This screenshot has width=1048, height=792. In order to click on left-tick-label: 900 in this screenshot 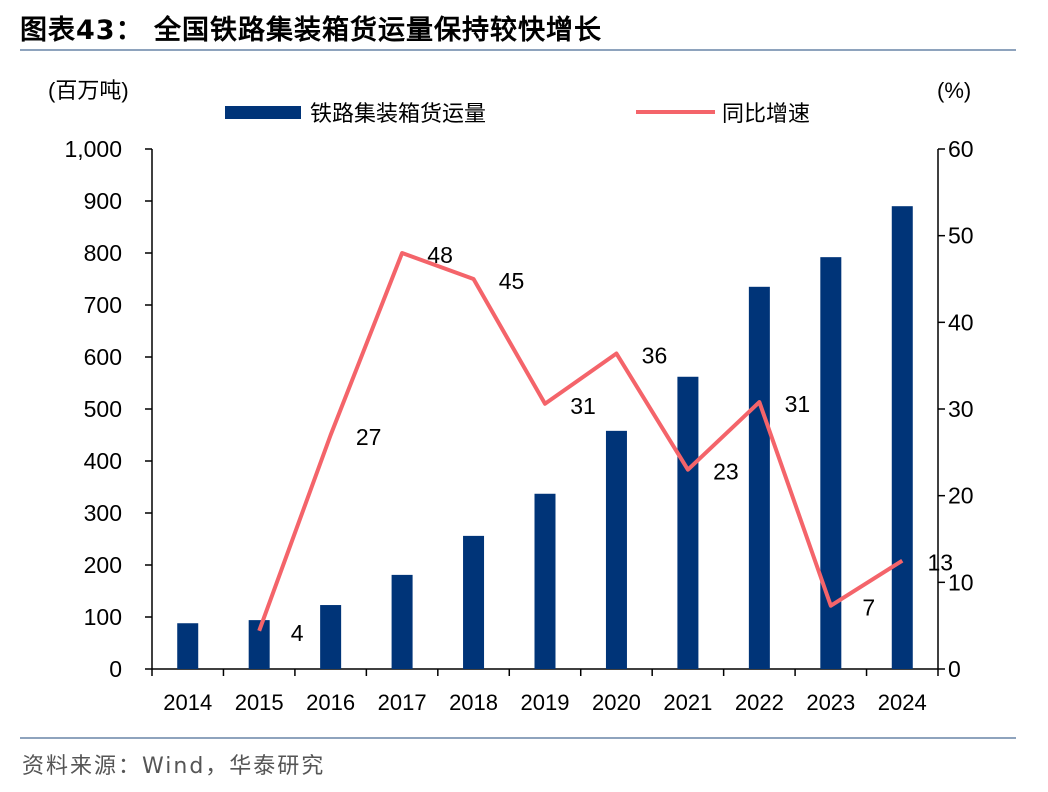, I will do `click(103, 201)`.